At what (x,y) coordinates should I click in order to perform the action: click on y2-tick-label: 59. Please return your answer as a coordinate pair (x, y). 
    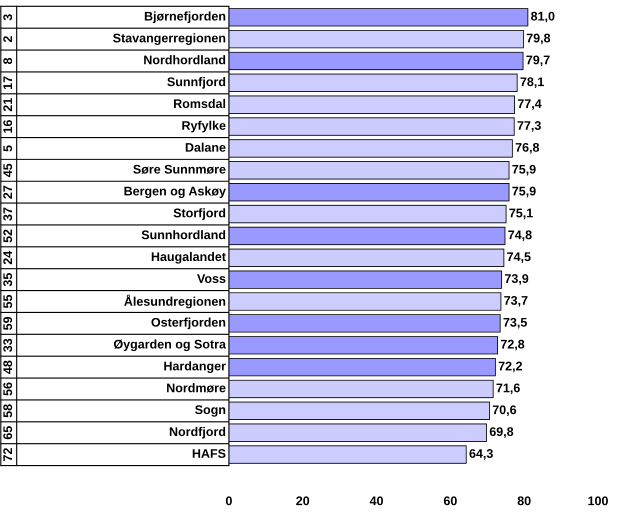
    Looking at the image, I should click on (7, 323).